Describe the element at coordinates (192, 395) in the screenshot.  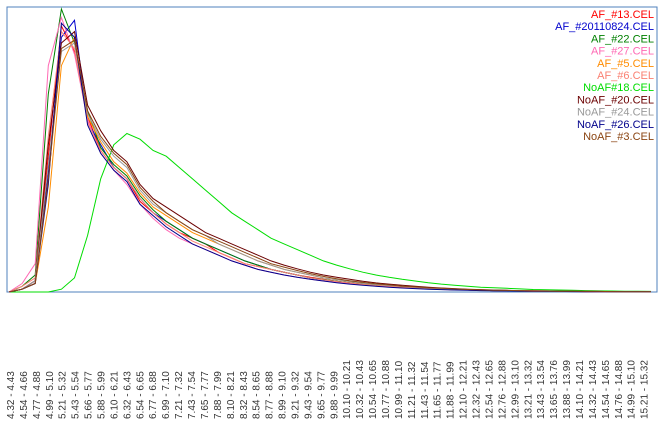
I see `x-tick-label-14: 7.43 - 7.54` at that location.